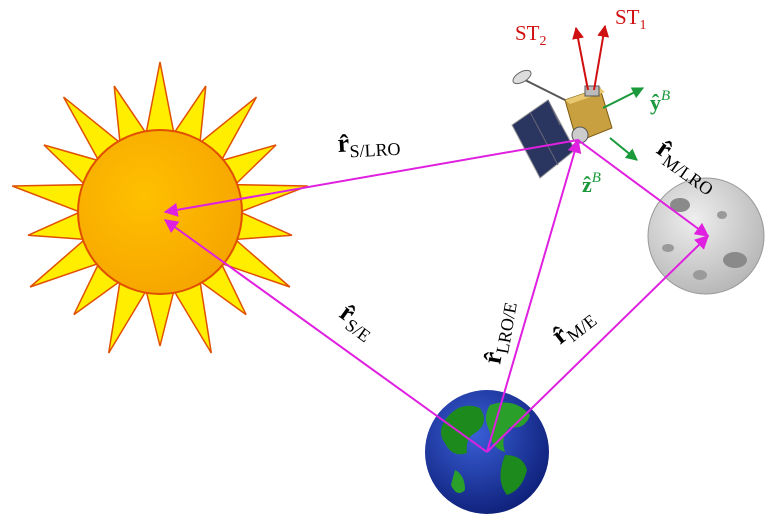 The height and width of the screenshot is (523, 766). Describe the element at coordinates (562, 124) in the screenshot. I see `satellite` at that location.